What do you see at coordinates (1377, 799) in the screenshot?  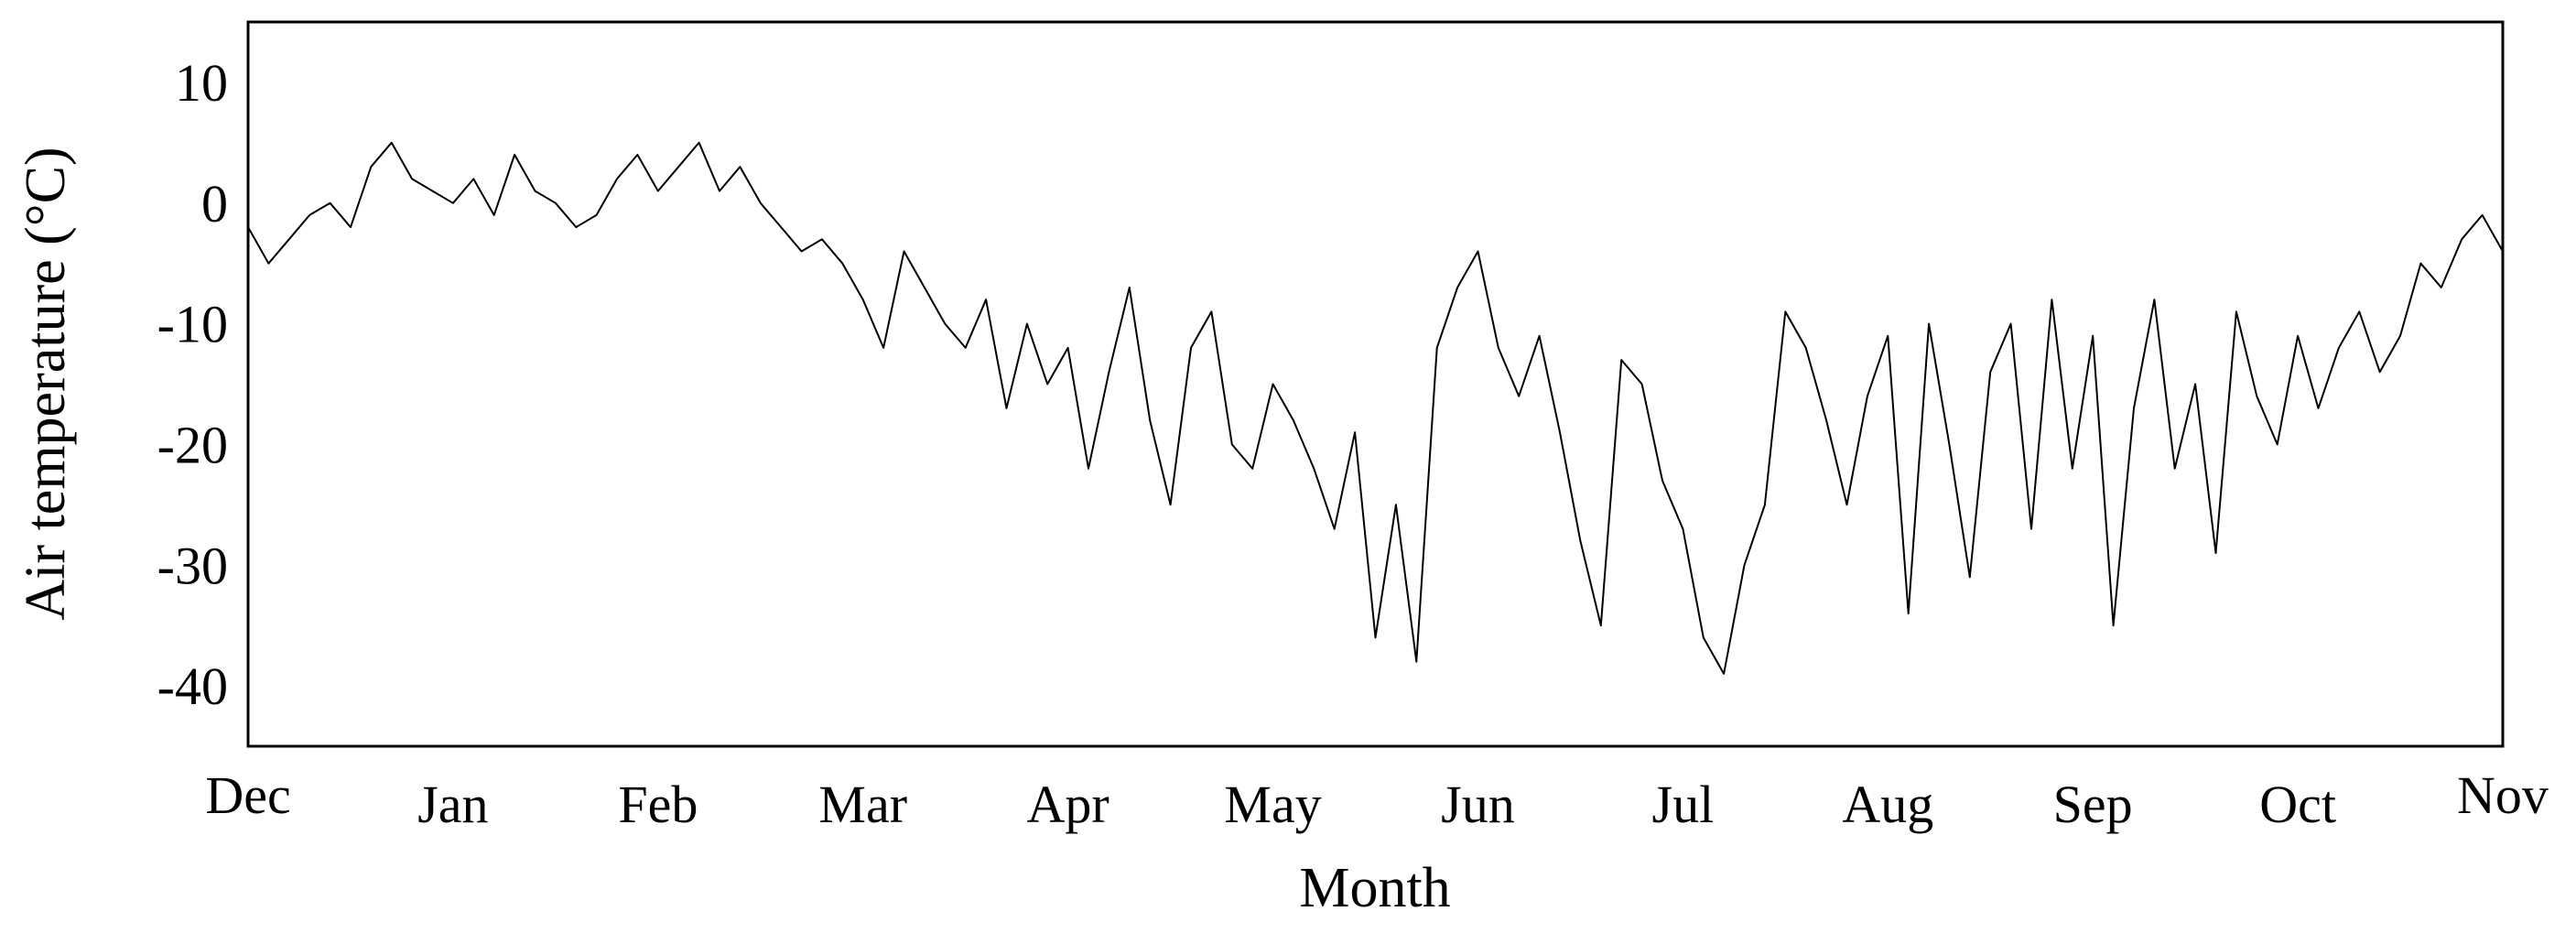 I see `x-axis: Dec Jan Feb Mar Apr May Jun Jul Aug Sep Oct Nov` at bounding box center [1377, 799].